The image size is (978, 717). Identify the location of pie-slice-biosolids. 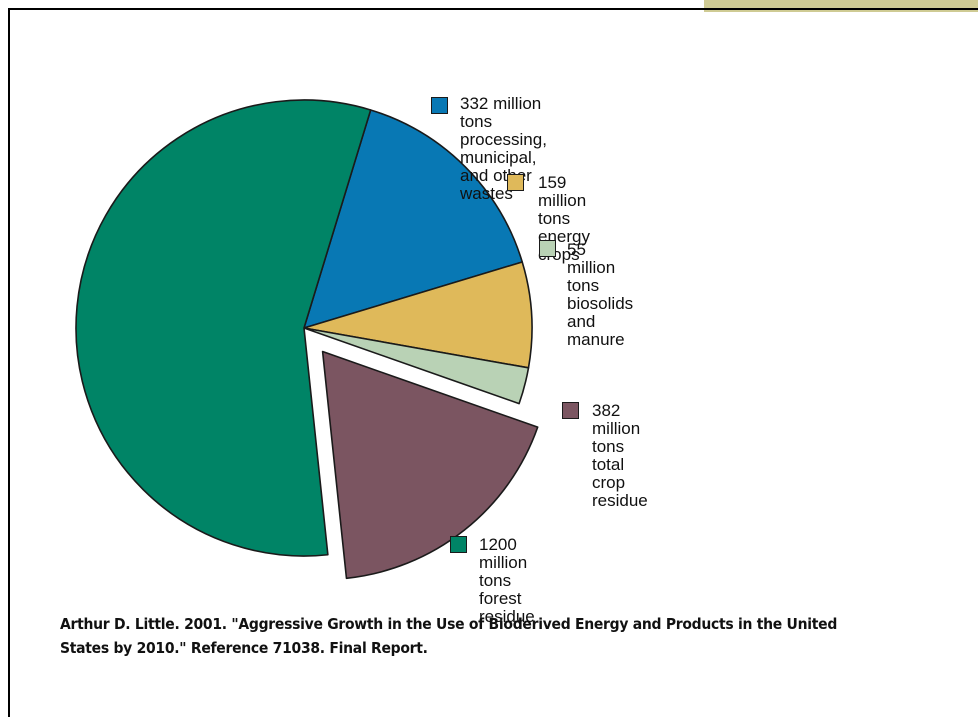
(416, 366).